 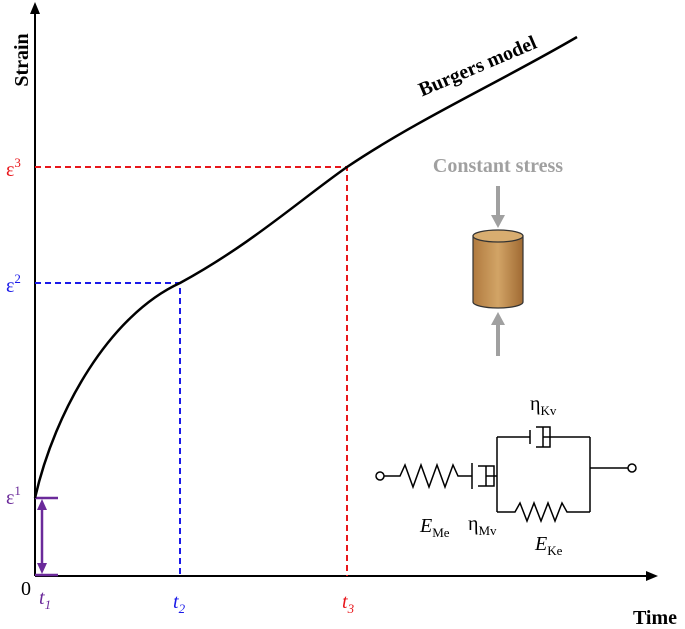 I want to click on subscript: Ke, so click(x=554, y=550).